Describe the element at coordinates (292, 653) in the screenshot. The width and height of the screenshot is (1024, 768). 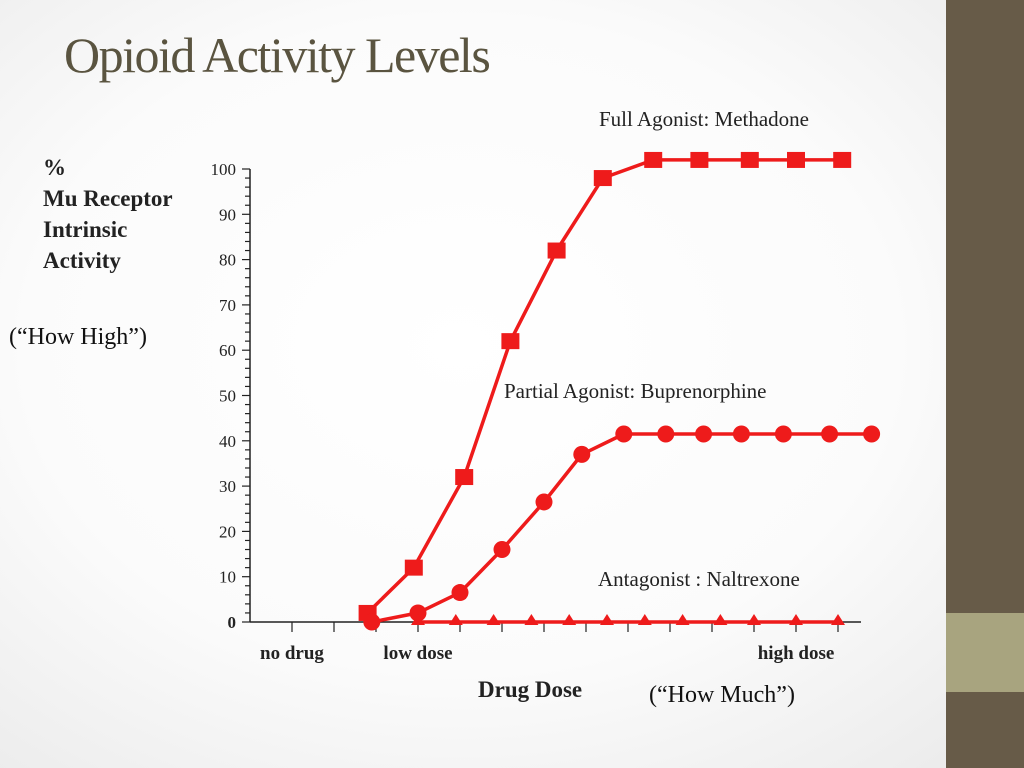
I see `x-tick-label: no drug` at that location.